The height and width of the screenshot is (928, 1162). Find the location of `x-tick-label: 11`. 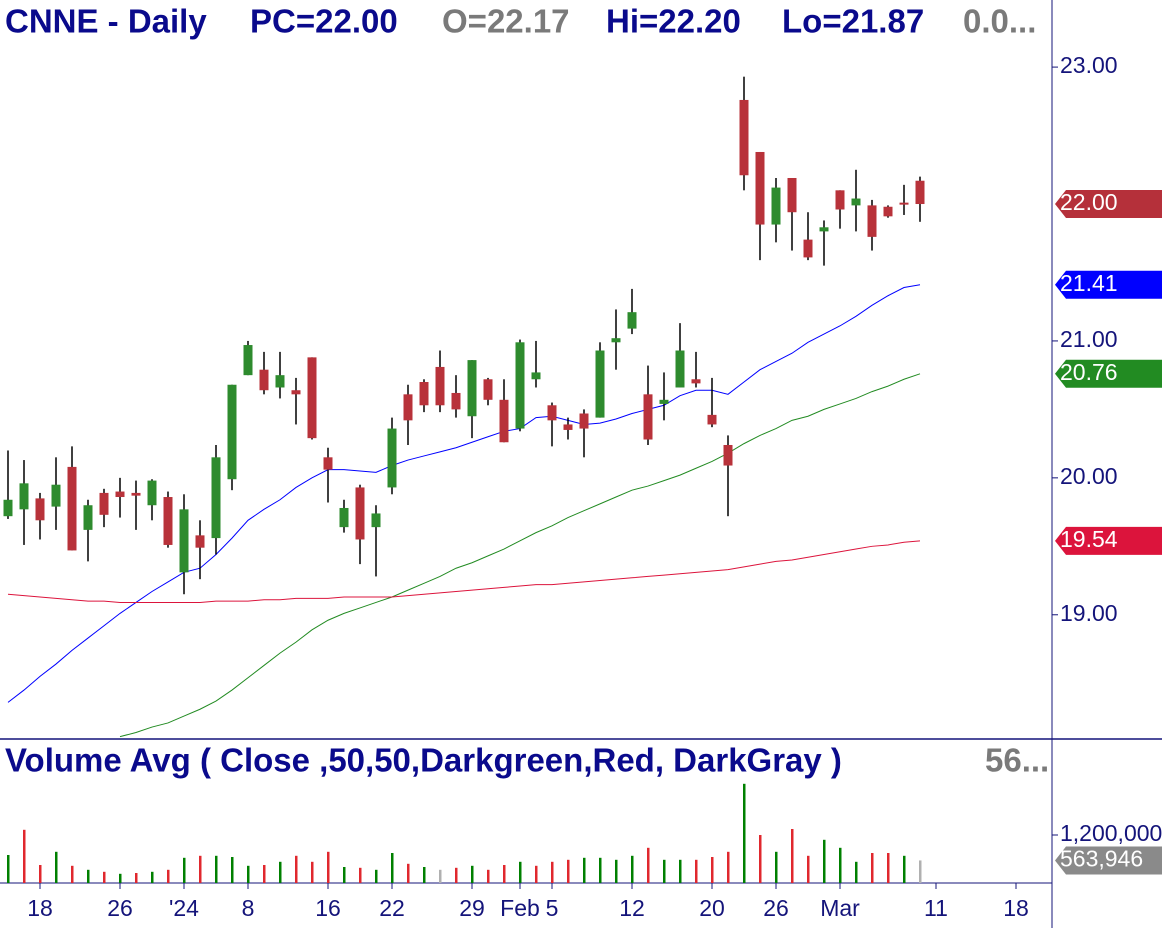

x-tick-label: 11 is located at coordinates (936, 908).